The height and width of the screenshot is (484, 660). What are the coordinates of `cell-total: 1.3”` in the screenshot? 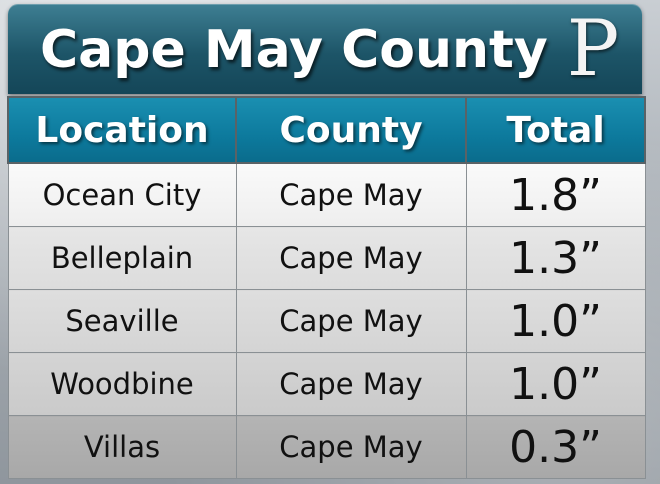 It's located at (555, 258).